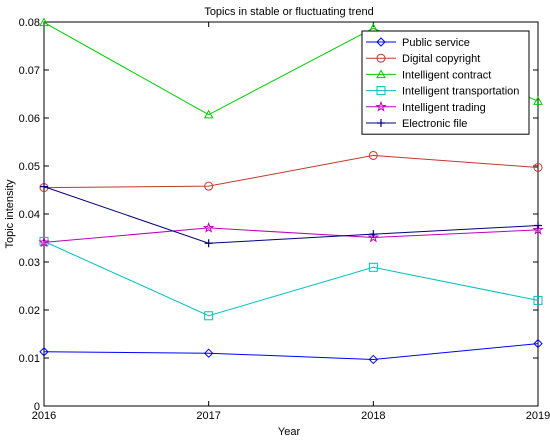  Describe the element at coordinates (37, 407) in the screenshot. I see `y-tick-label: 0` at that location.